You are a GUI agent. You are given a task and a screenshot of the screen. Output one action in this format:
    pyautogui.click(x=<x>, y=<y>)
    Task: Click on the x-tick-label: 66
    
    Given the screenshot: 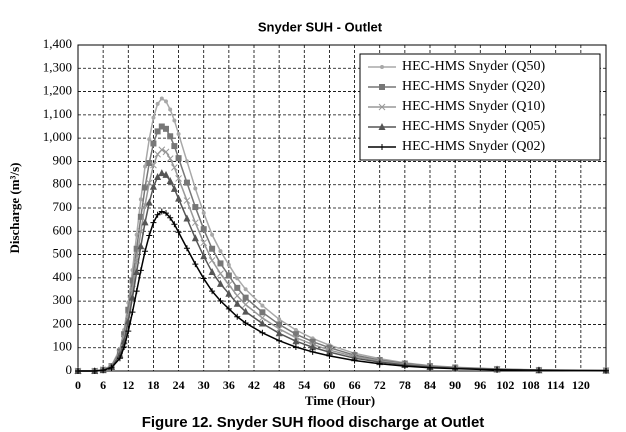 What is the action you would take?
    pyautogui.click(x=355, y=385)
    